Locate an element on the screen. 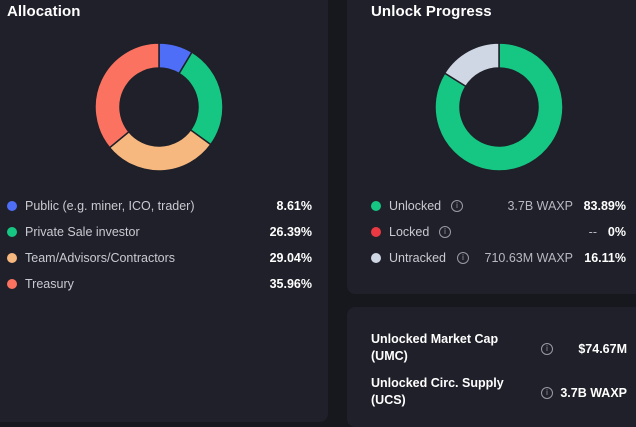 The height and width of the screenshot is (427, 636). legend-percent: 0% is located at coordinates (616, 232).